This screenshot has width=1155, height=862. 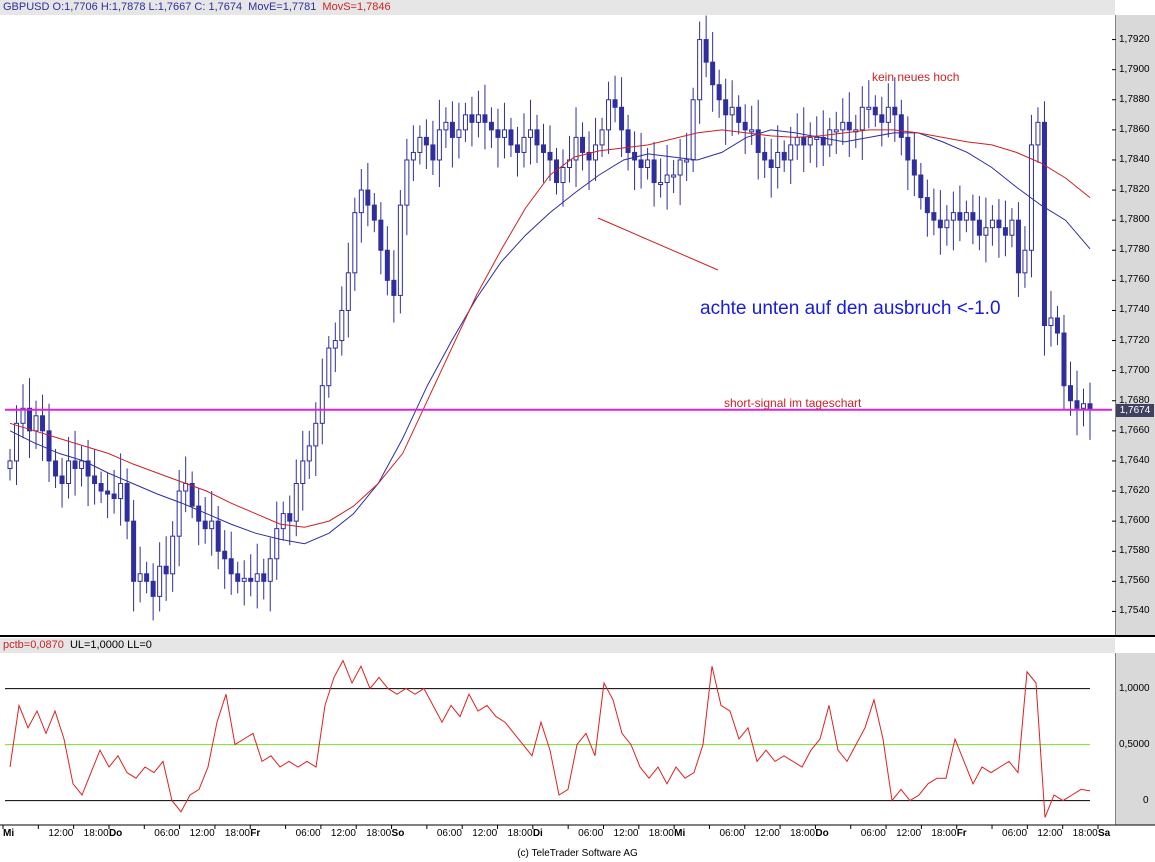 What do you see at coordinates (282, 7) in the screenshot?
I see `move-value: MovE=1,7781` at bounding box center [282, 7].